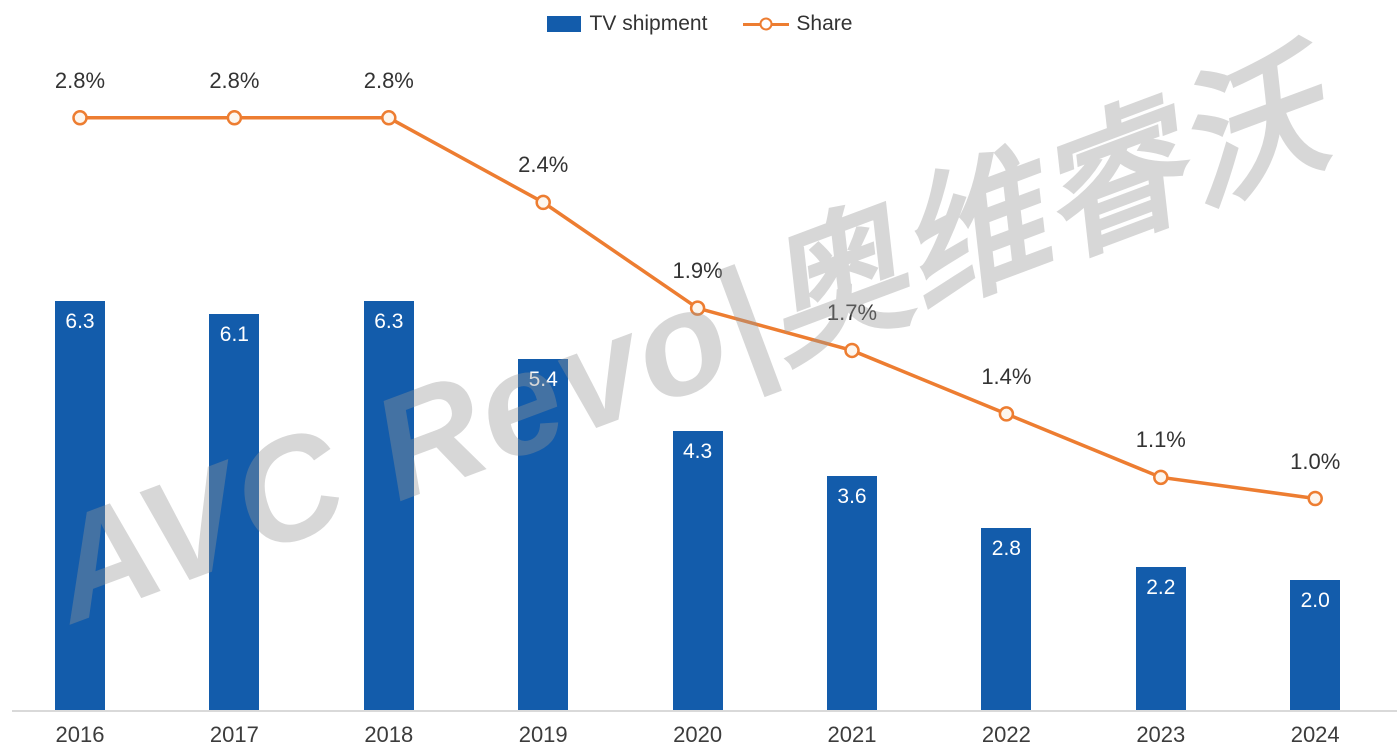  What do you see at coordinates (80, 321) in the screenshot?
I see `bar-value-label-2016: 6.3` at bounding box center [80, 321].